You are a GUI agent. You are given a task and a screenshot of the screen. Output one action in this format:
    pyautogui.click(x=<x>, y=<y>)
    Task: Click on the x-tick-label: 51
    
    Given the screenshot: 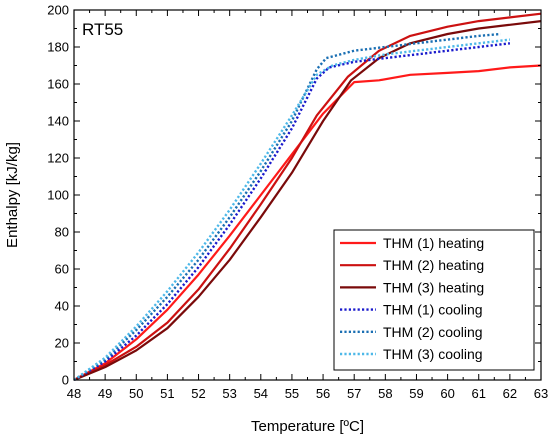 What is the action you would take?
    pyautogui.click(x=167, y=393)
    